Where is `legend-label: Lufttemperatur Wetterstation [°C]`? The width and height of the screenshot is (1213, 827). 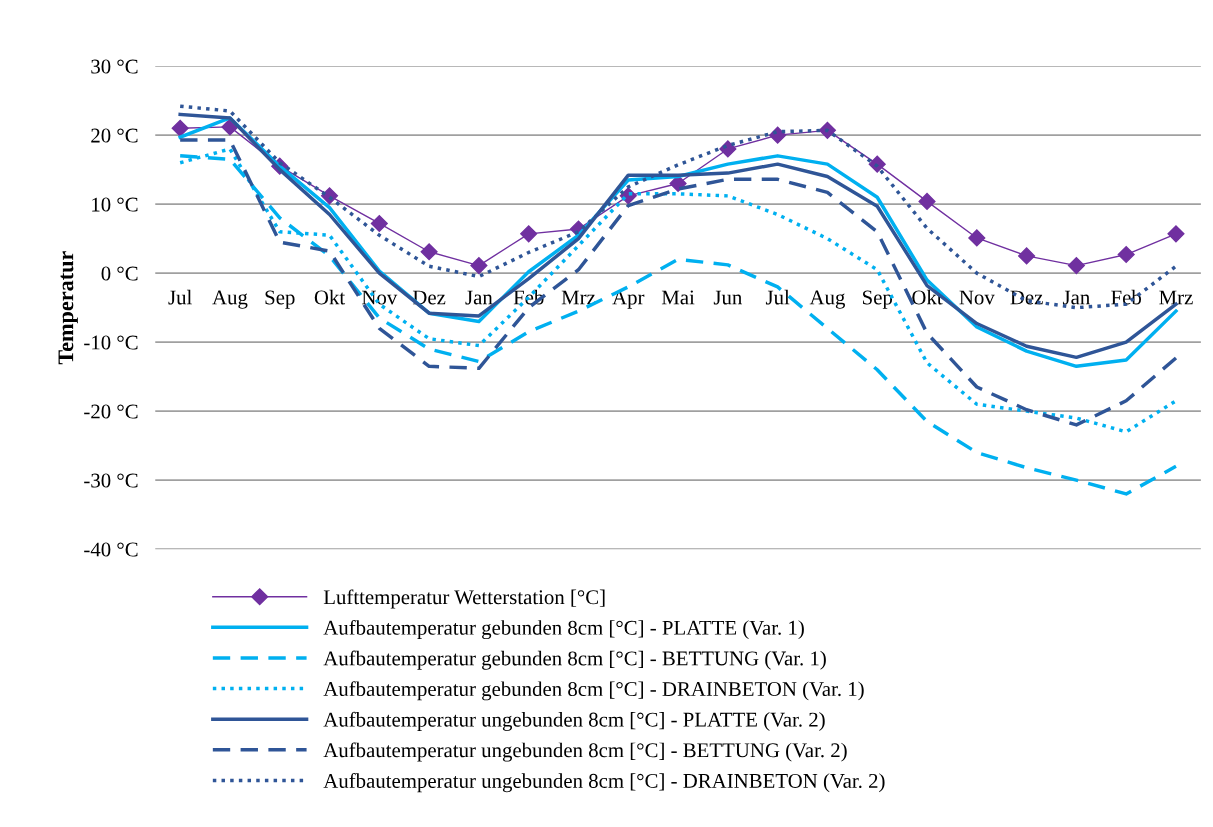
legend-label: Lufttemperatur Wetterstation [°C] is located at coordinates (464, 599).